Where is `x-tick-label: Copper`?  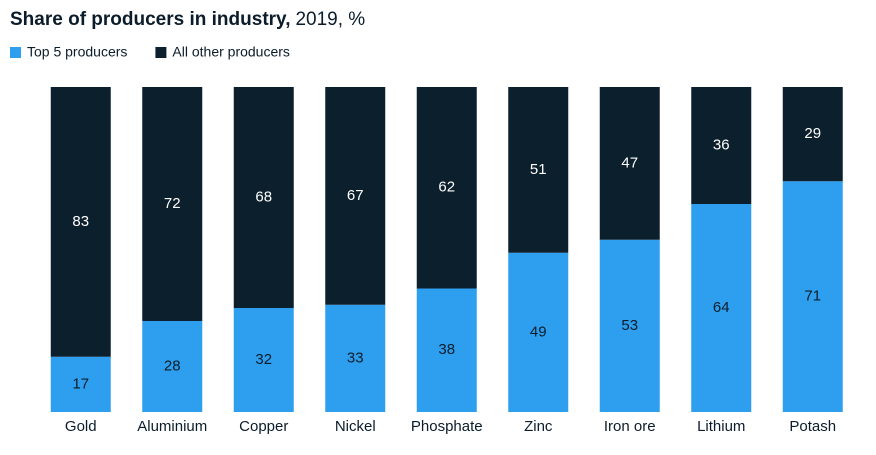 x-tick-label: Copper is located at coordinates (263, 426).